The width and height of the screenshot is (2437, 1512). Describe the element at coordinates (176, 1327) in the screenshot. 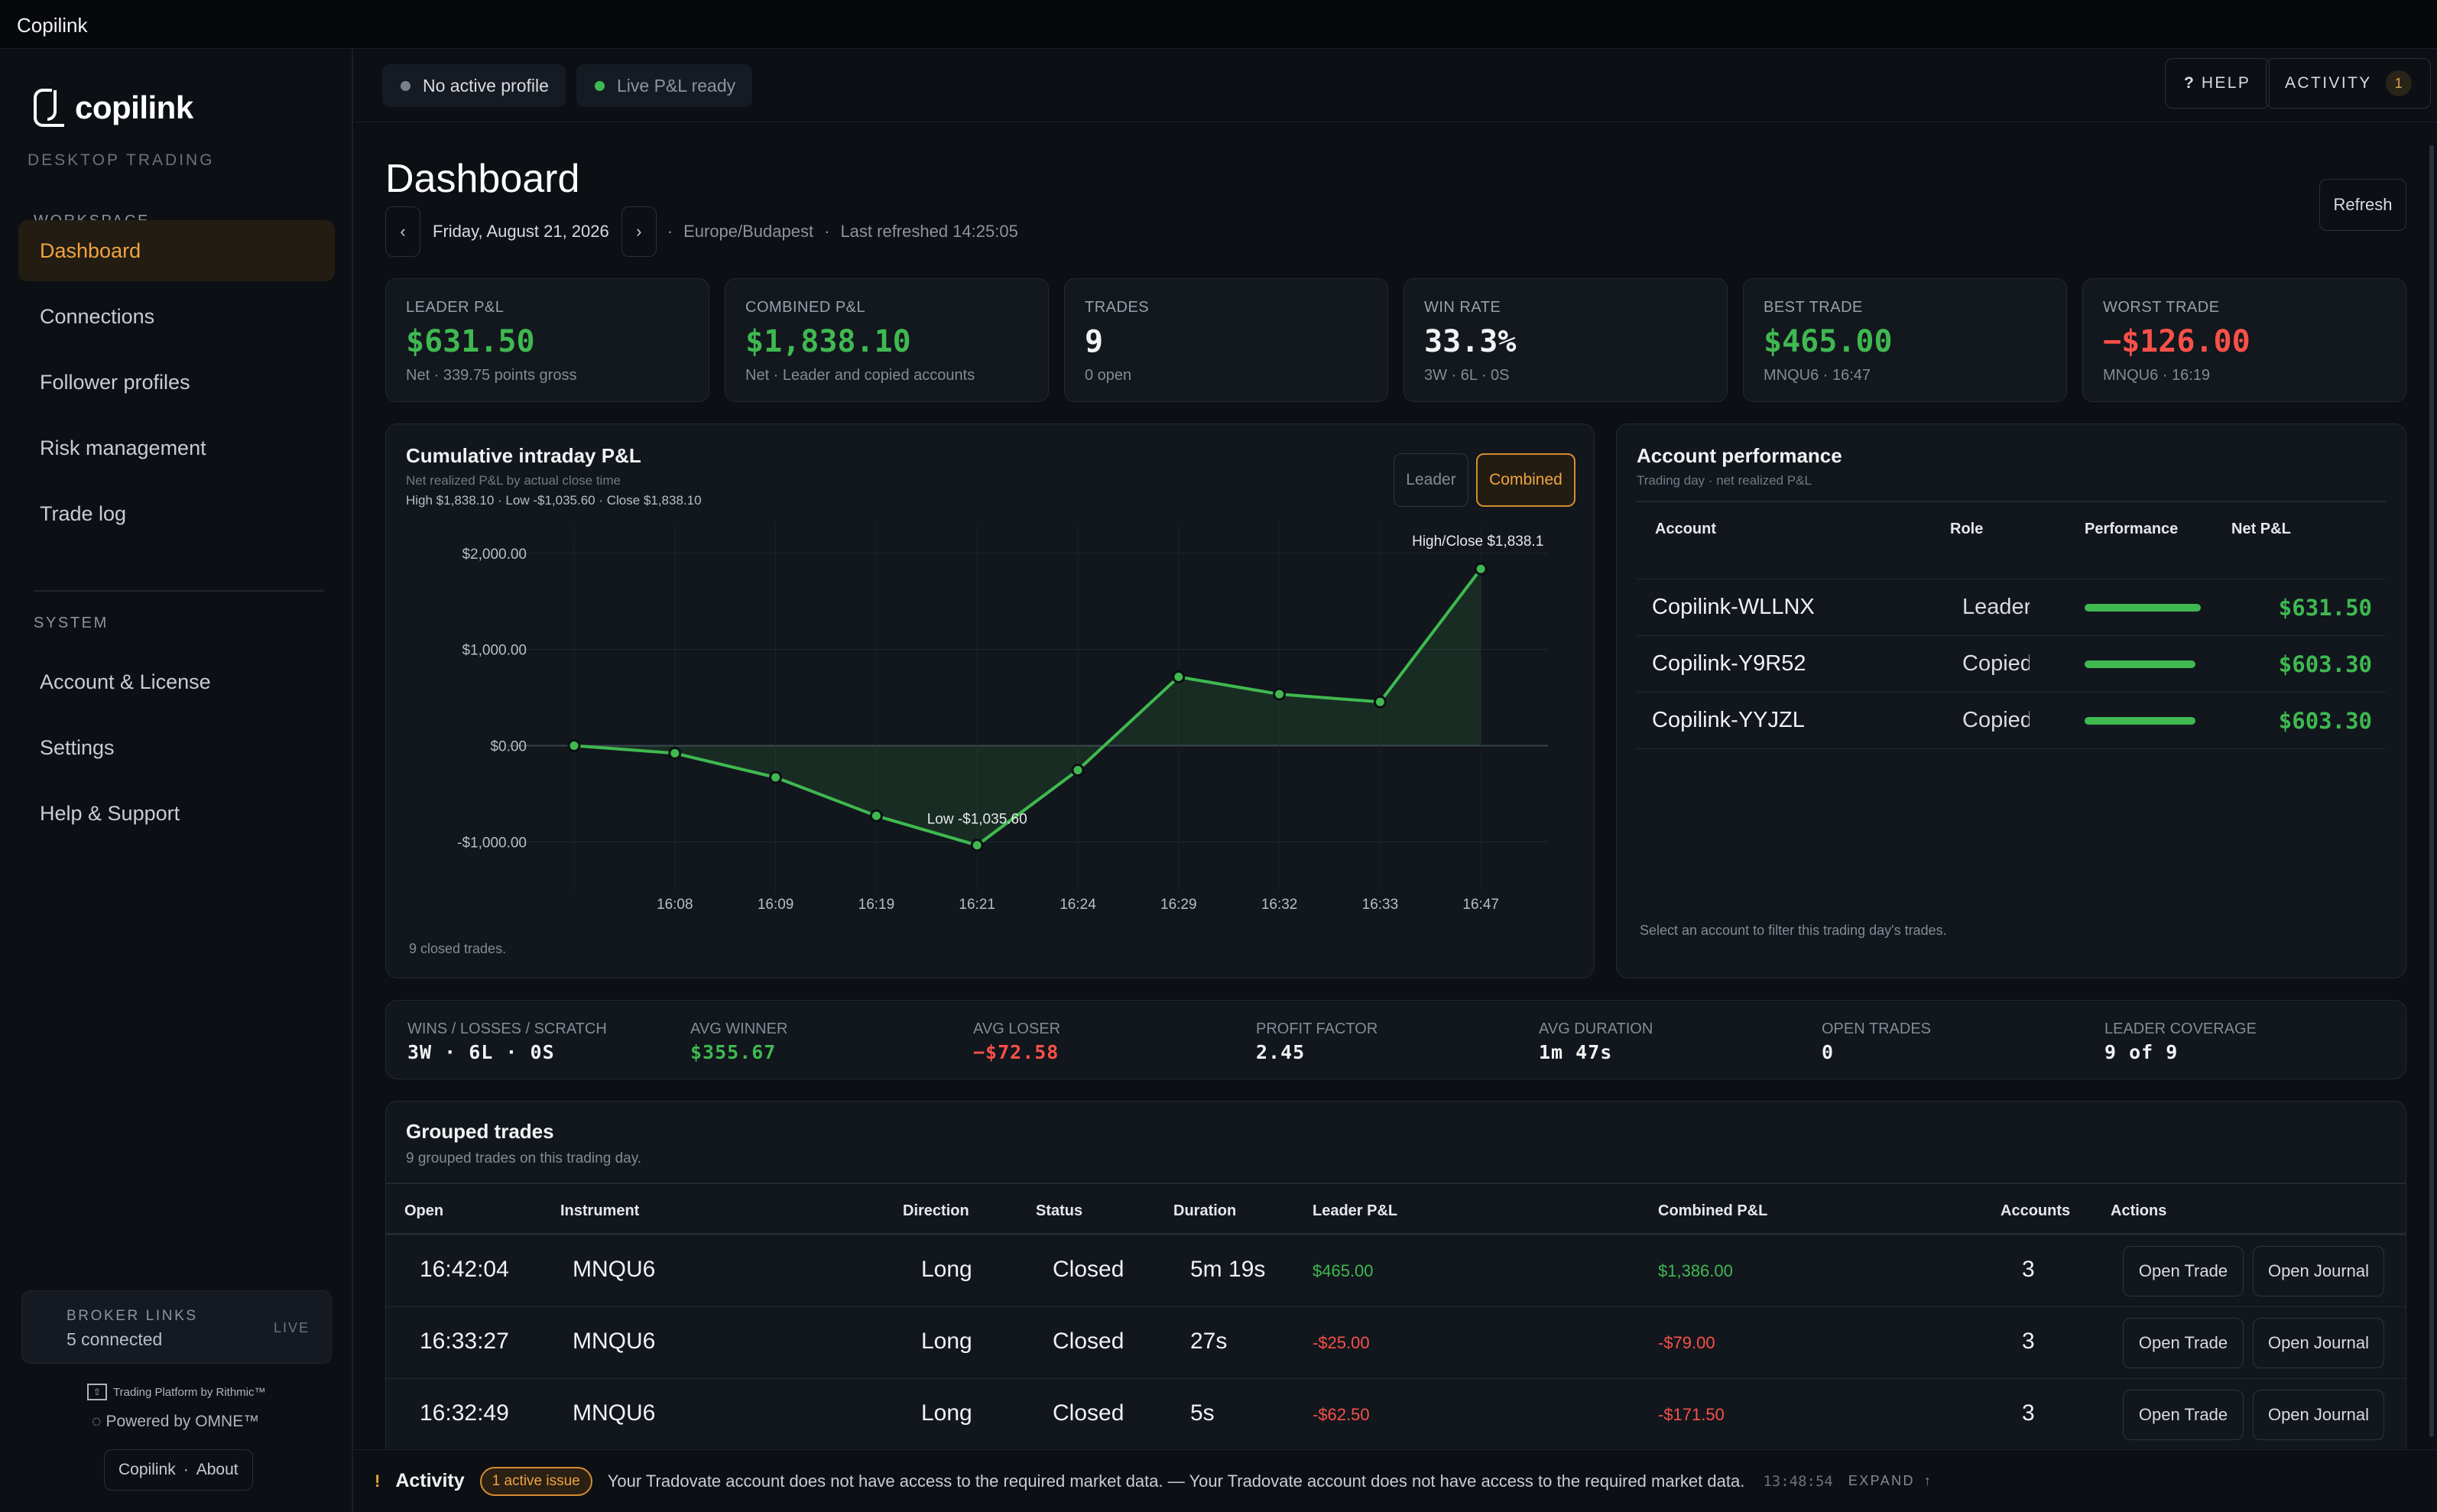

I see `broker-links-card: BROKER LINKS 5 connected LIVE` at that location.